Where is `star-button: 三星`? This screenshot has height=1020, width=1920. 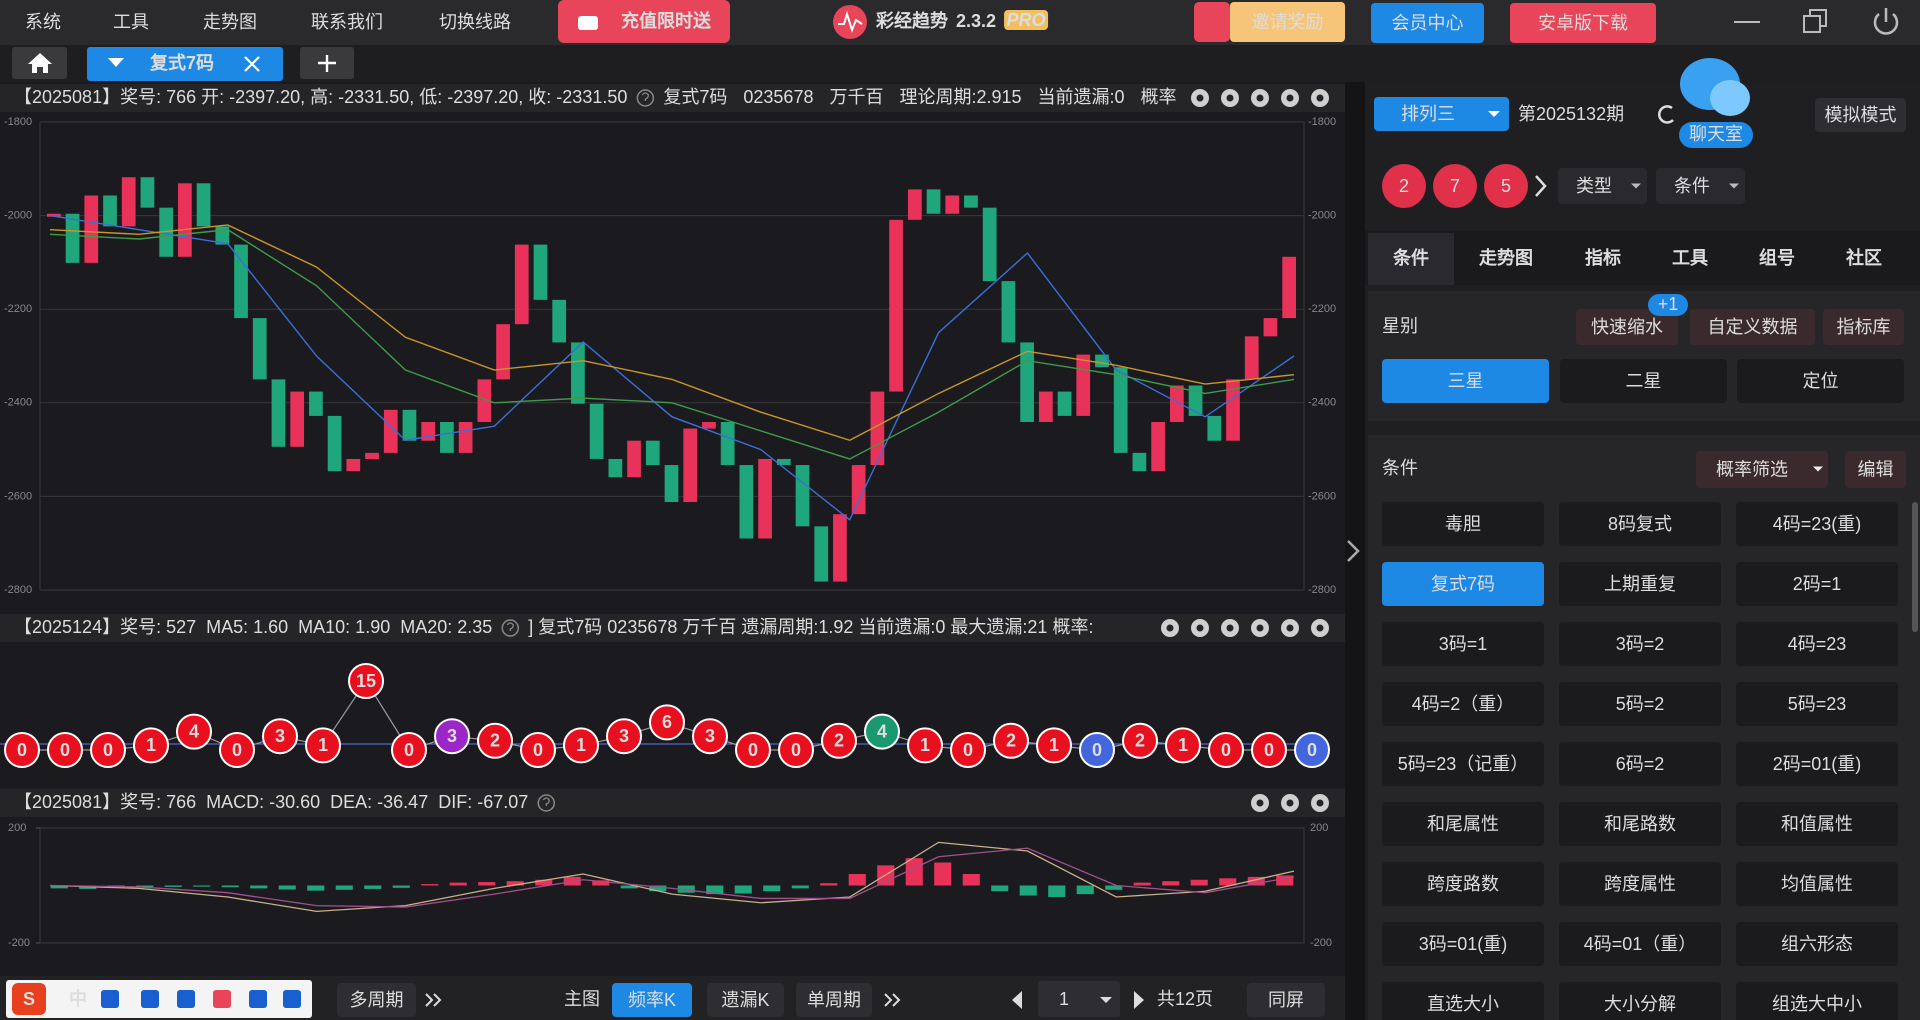 star-button: 三星 is located at coordinates (1466, 381).